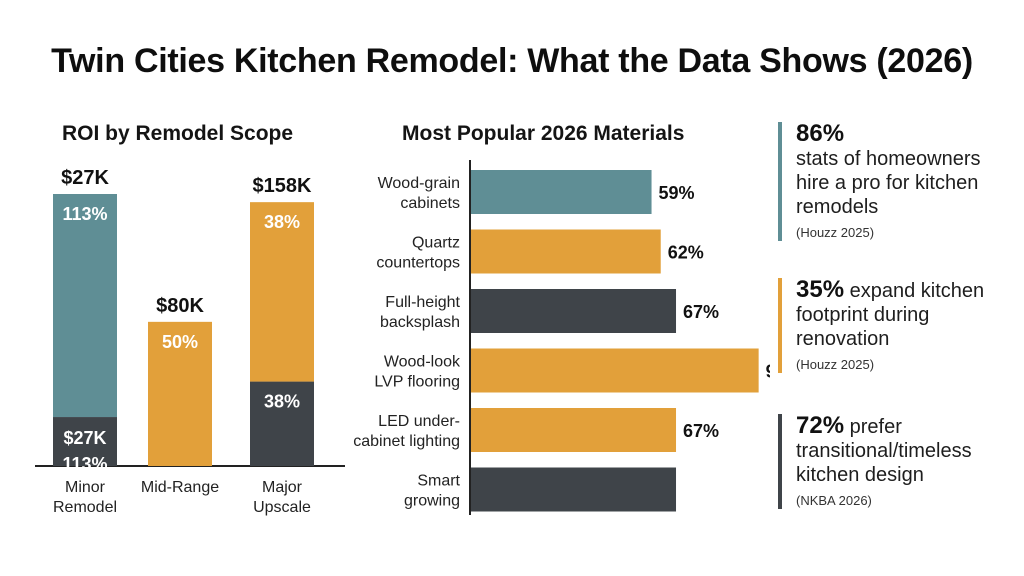 The height and width of the screenshot is (576, 1024). I want to click on category-label: Wood-look LVP flooring, so click(417, 372).